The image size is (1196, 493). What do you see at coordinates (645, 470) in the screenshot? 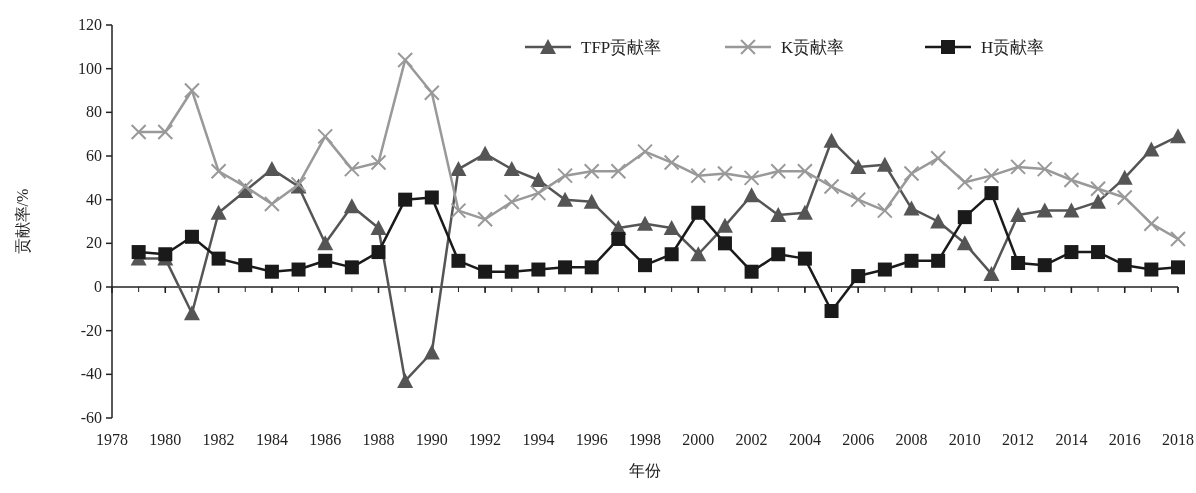
I see `x-axis-title: 年份` at bounding box center [645, 470].